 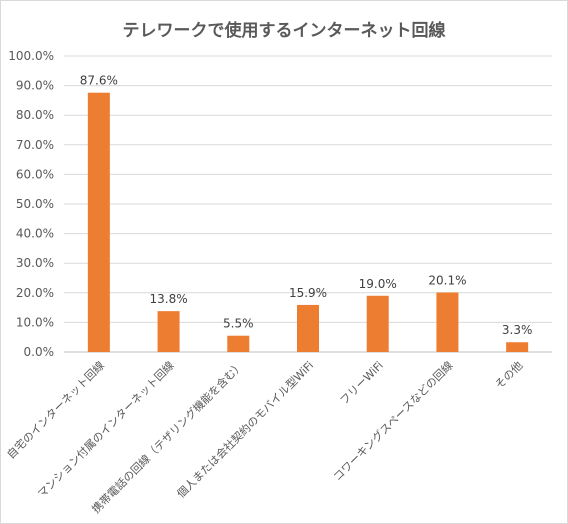 What do you see at coordinates (35, 115) in the screenshot?
I see `y-tick-label: 80.0%` at bounding box center [35, 115].